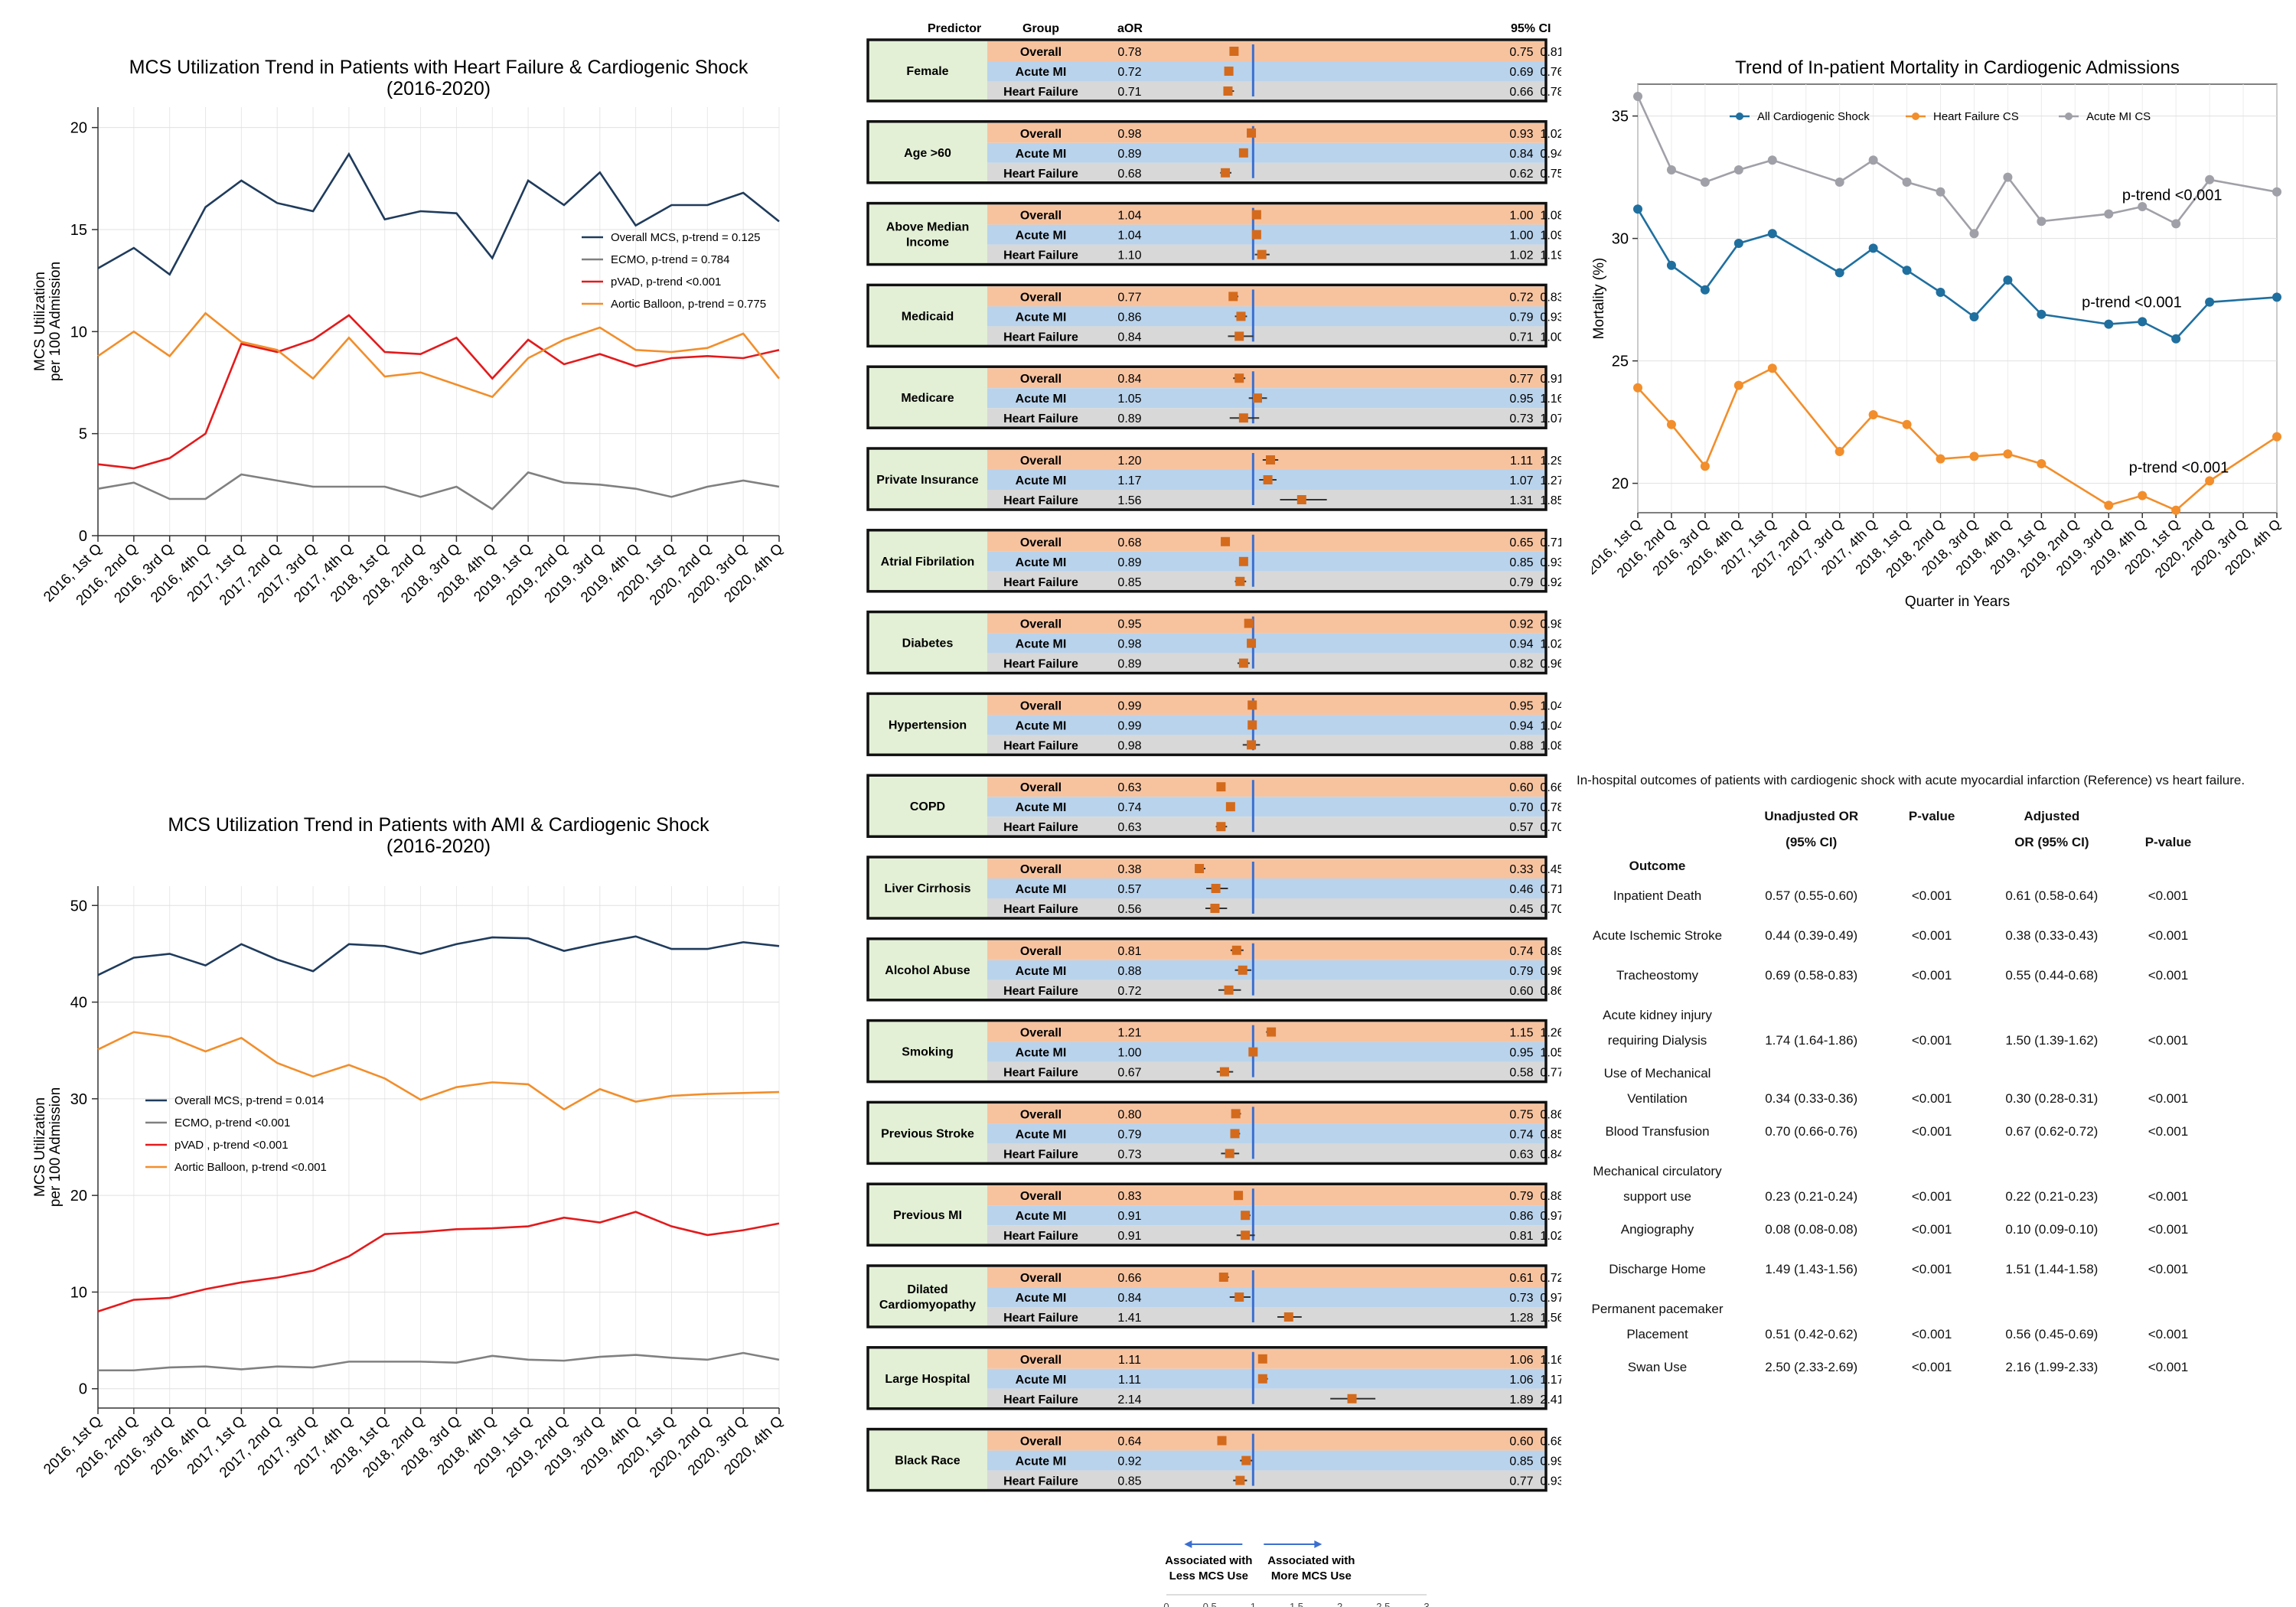 This screenshot has width=2296, height=1607. I want to click on ci-low: 0.57, so click(1521, 828).